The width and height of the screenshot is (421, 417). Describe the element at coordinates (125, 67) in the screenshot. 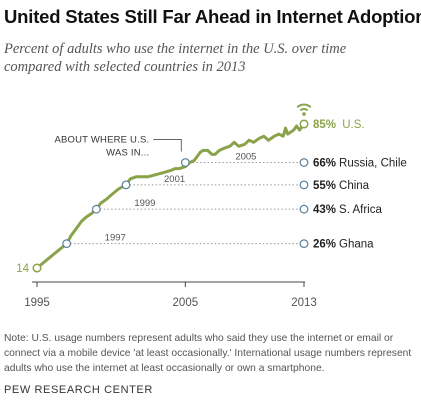

I see `subtitle-line-2: compared with selected countries in 2013` at that location.